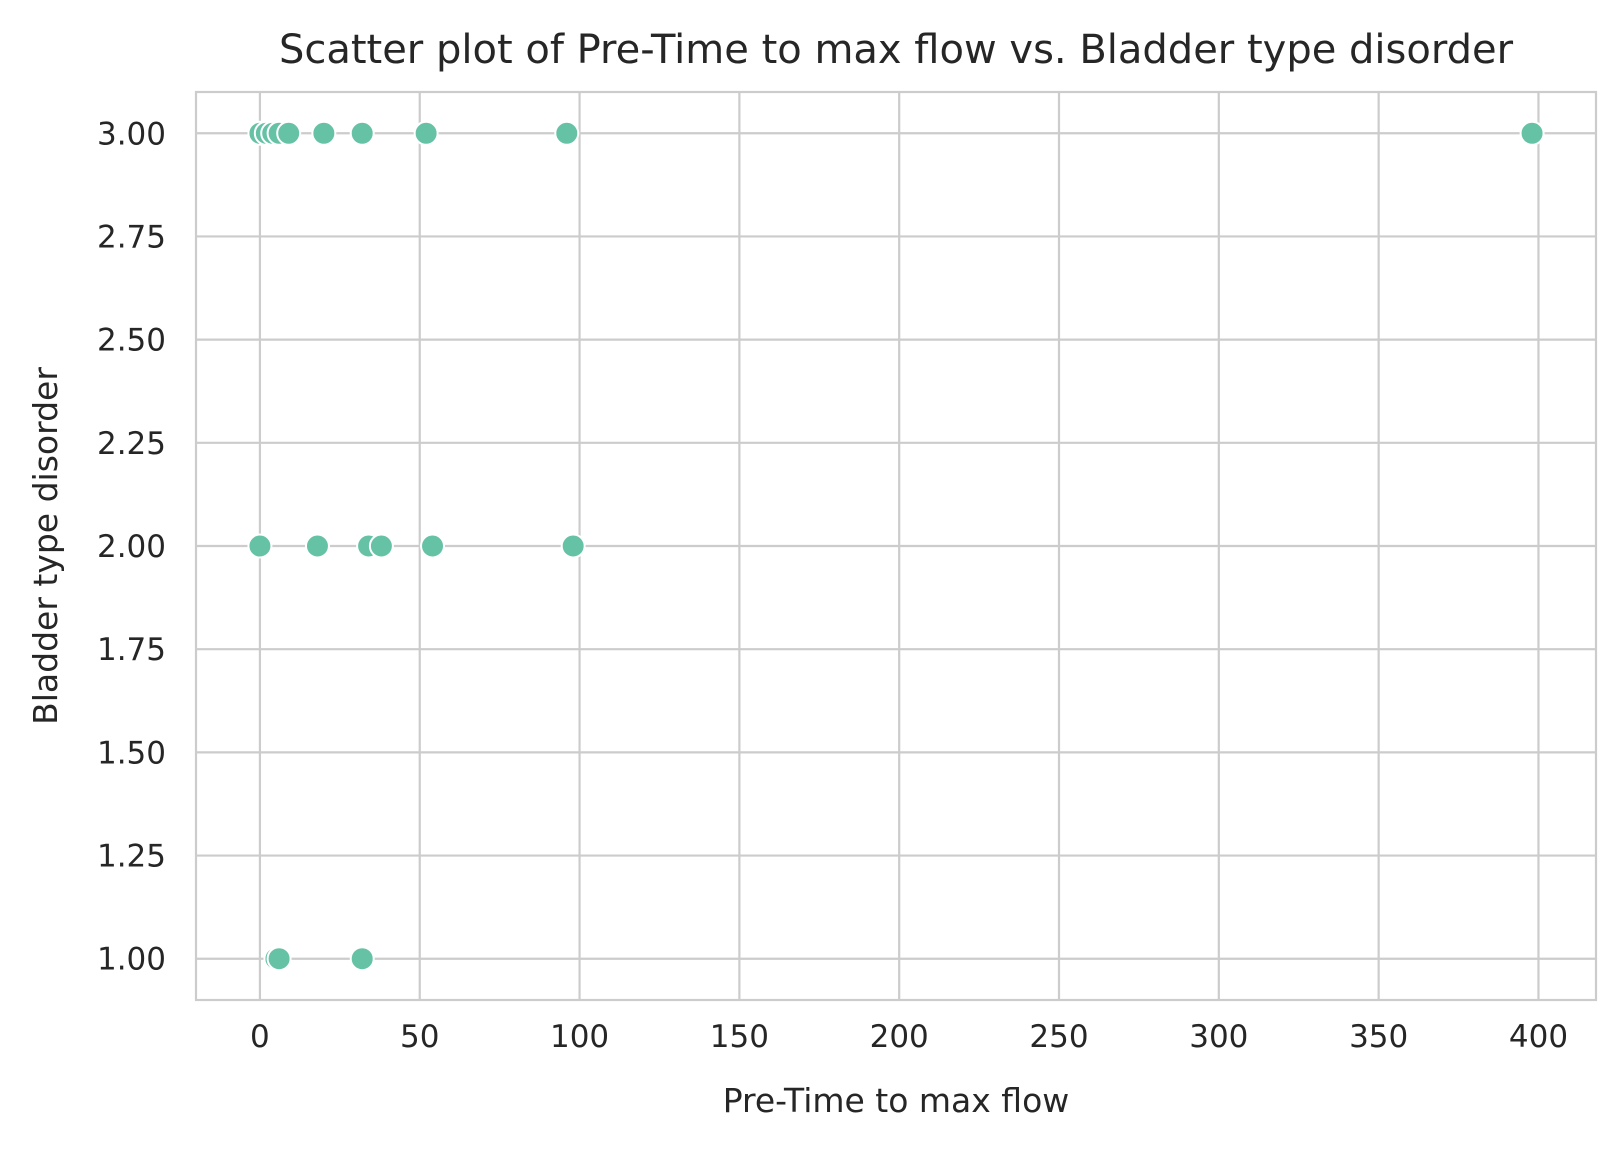 Image resolution: width=1619 pixels, height=1153 pixels. Describe the element at coordinates (1058, 1037) in the screenshot. I see `x-tick-label: 250` at that location.